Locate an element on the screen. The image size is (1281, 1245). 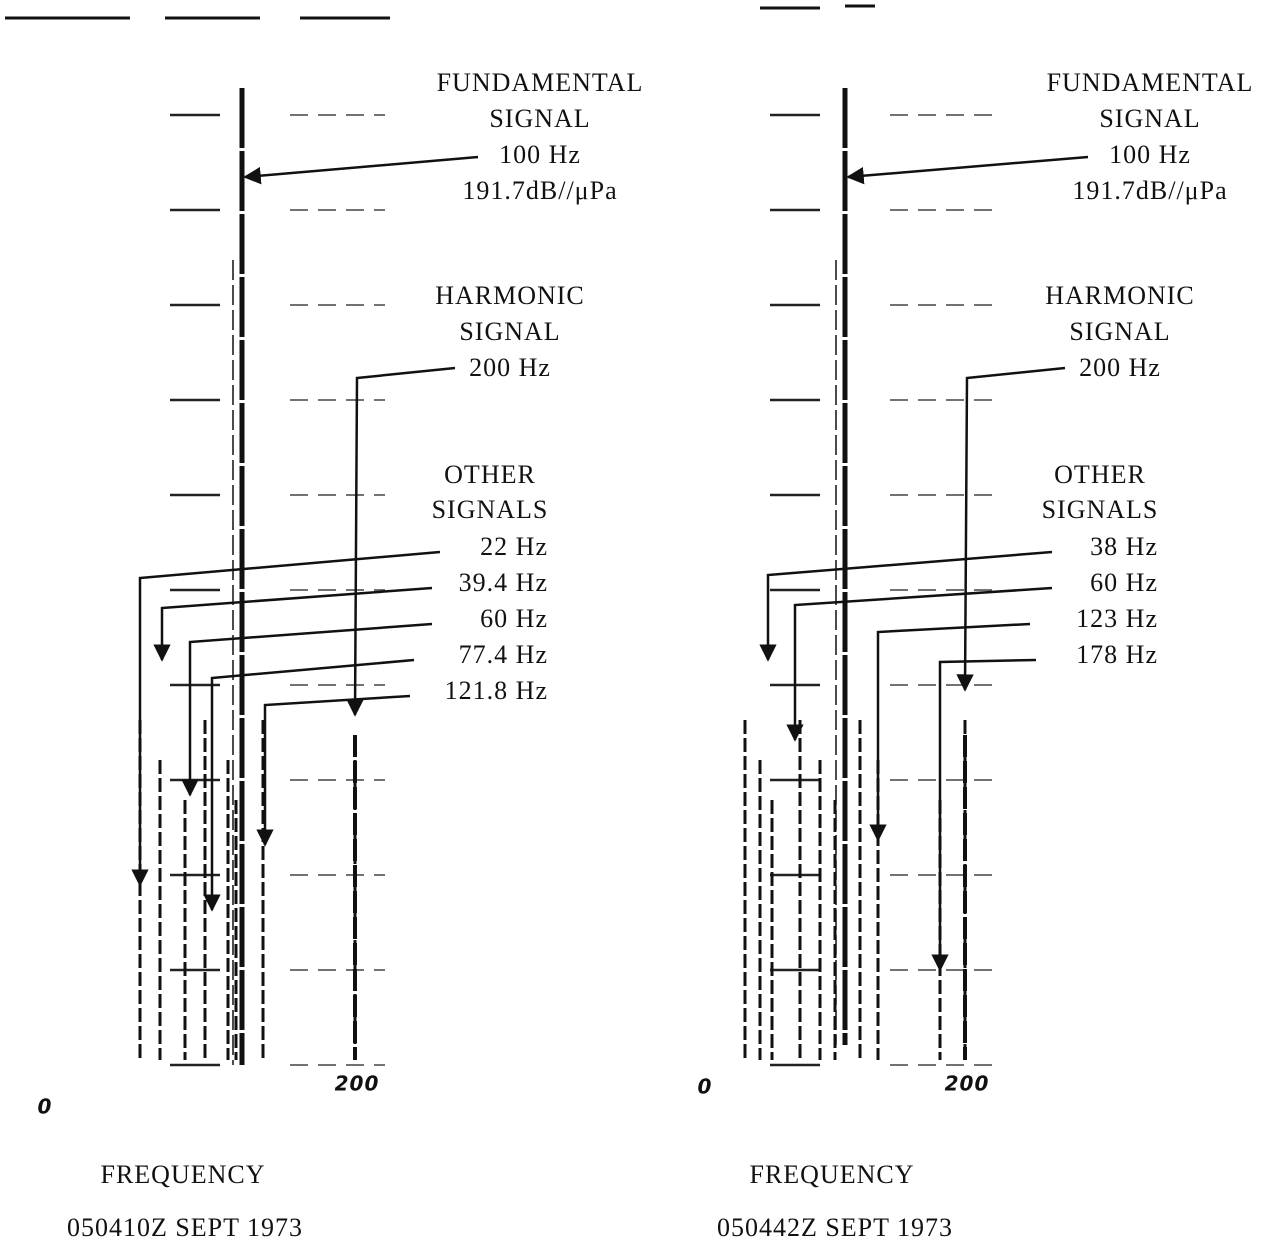
other-signal-label: 123 Hz is located at coordinates (1117, 618).